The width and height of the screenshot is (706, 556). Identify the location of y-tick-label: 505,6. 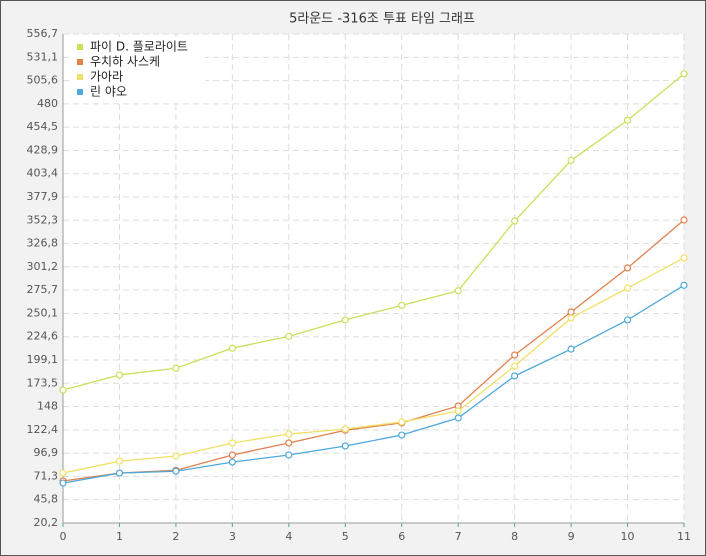
(43, 80).